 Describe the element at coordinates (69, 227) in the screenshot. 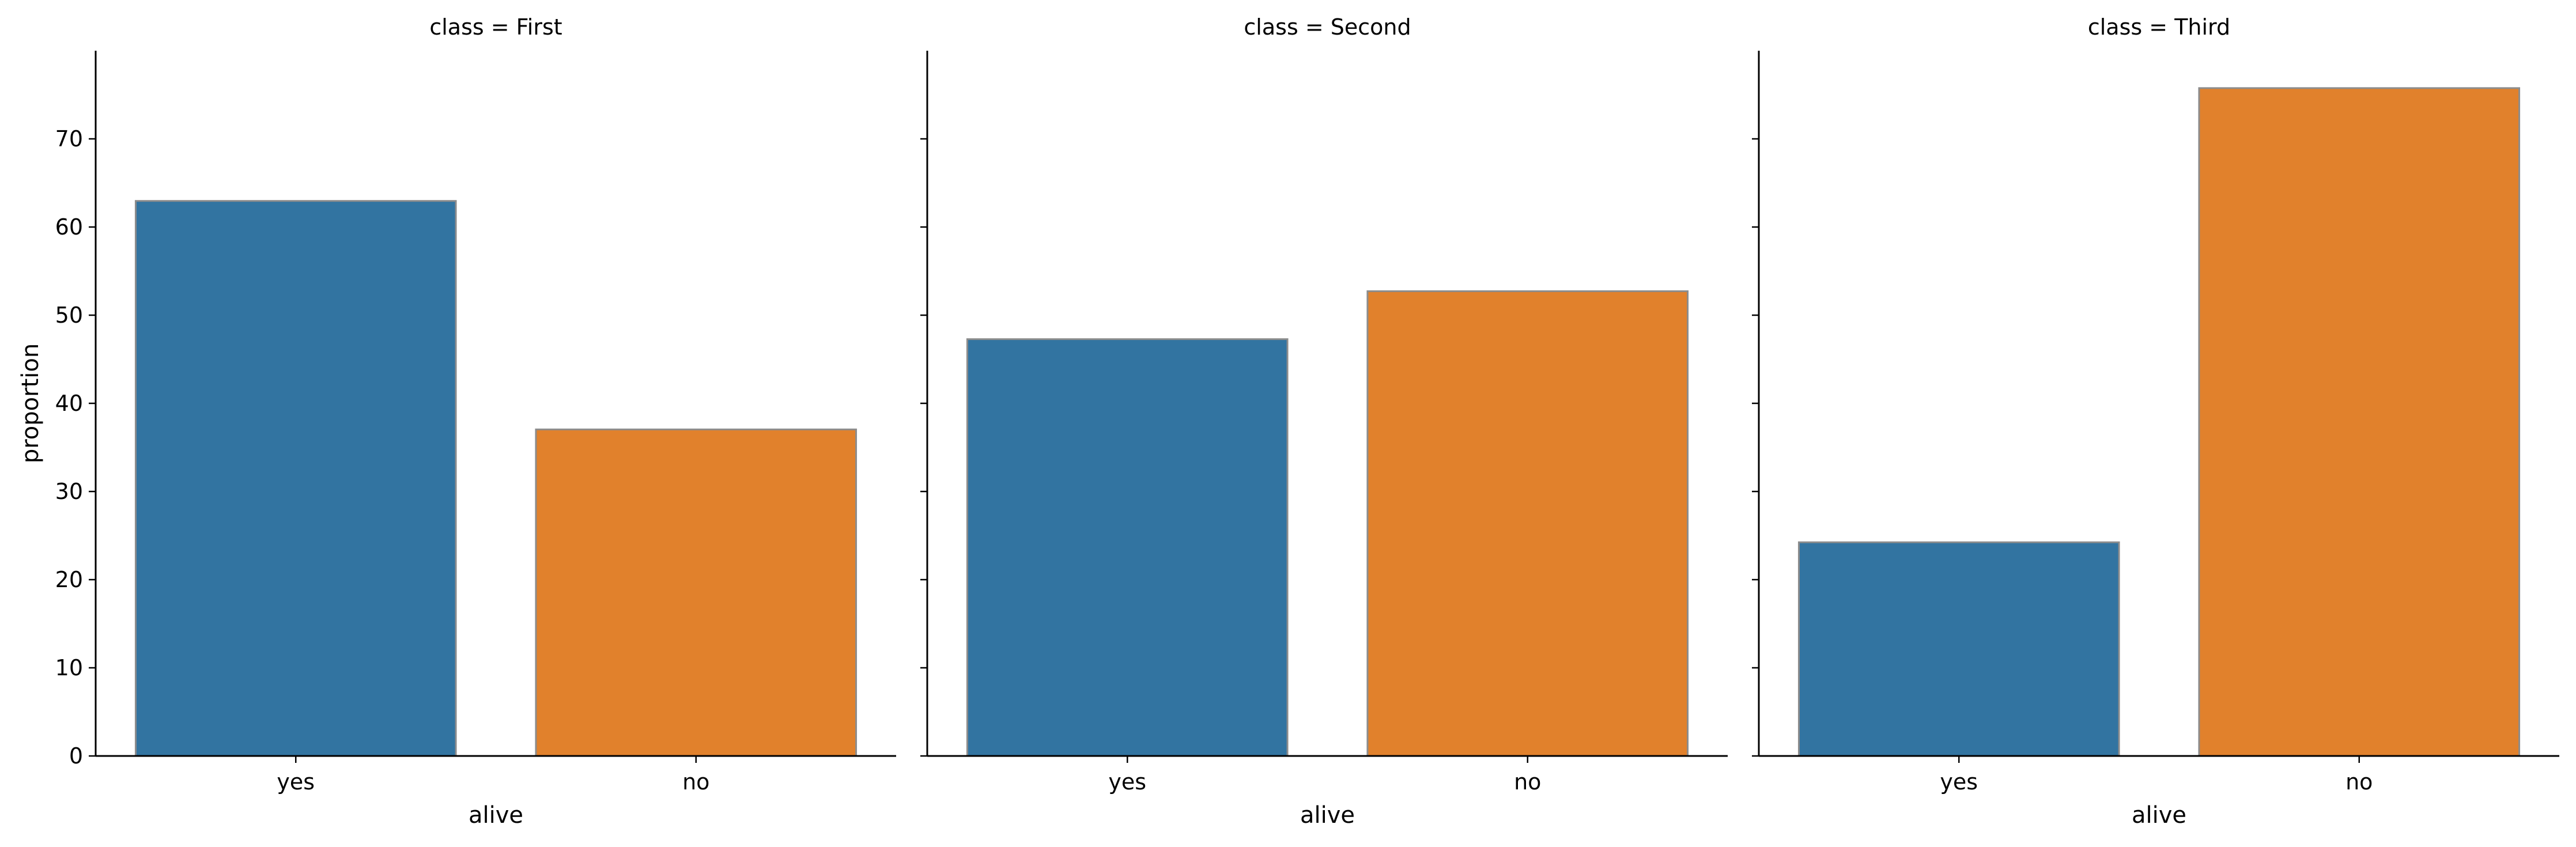

I see `y-tick-label: 60` at that location.